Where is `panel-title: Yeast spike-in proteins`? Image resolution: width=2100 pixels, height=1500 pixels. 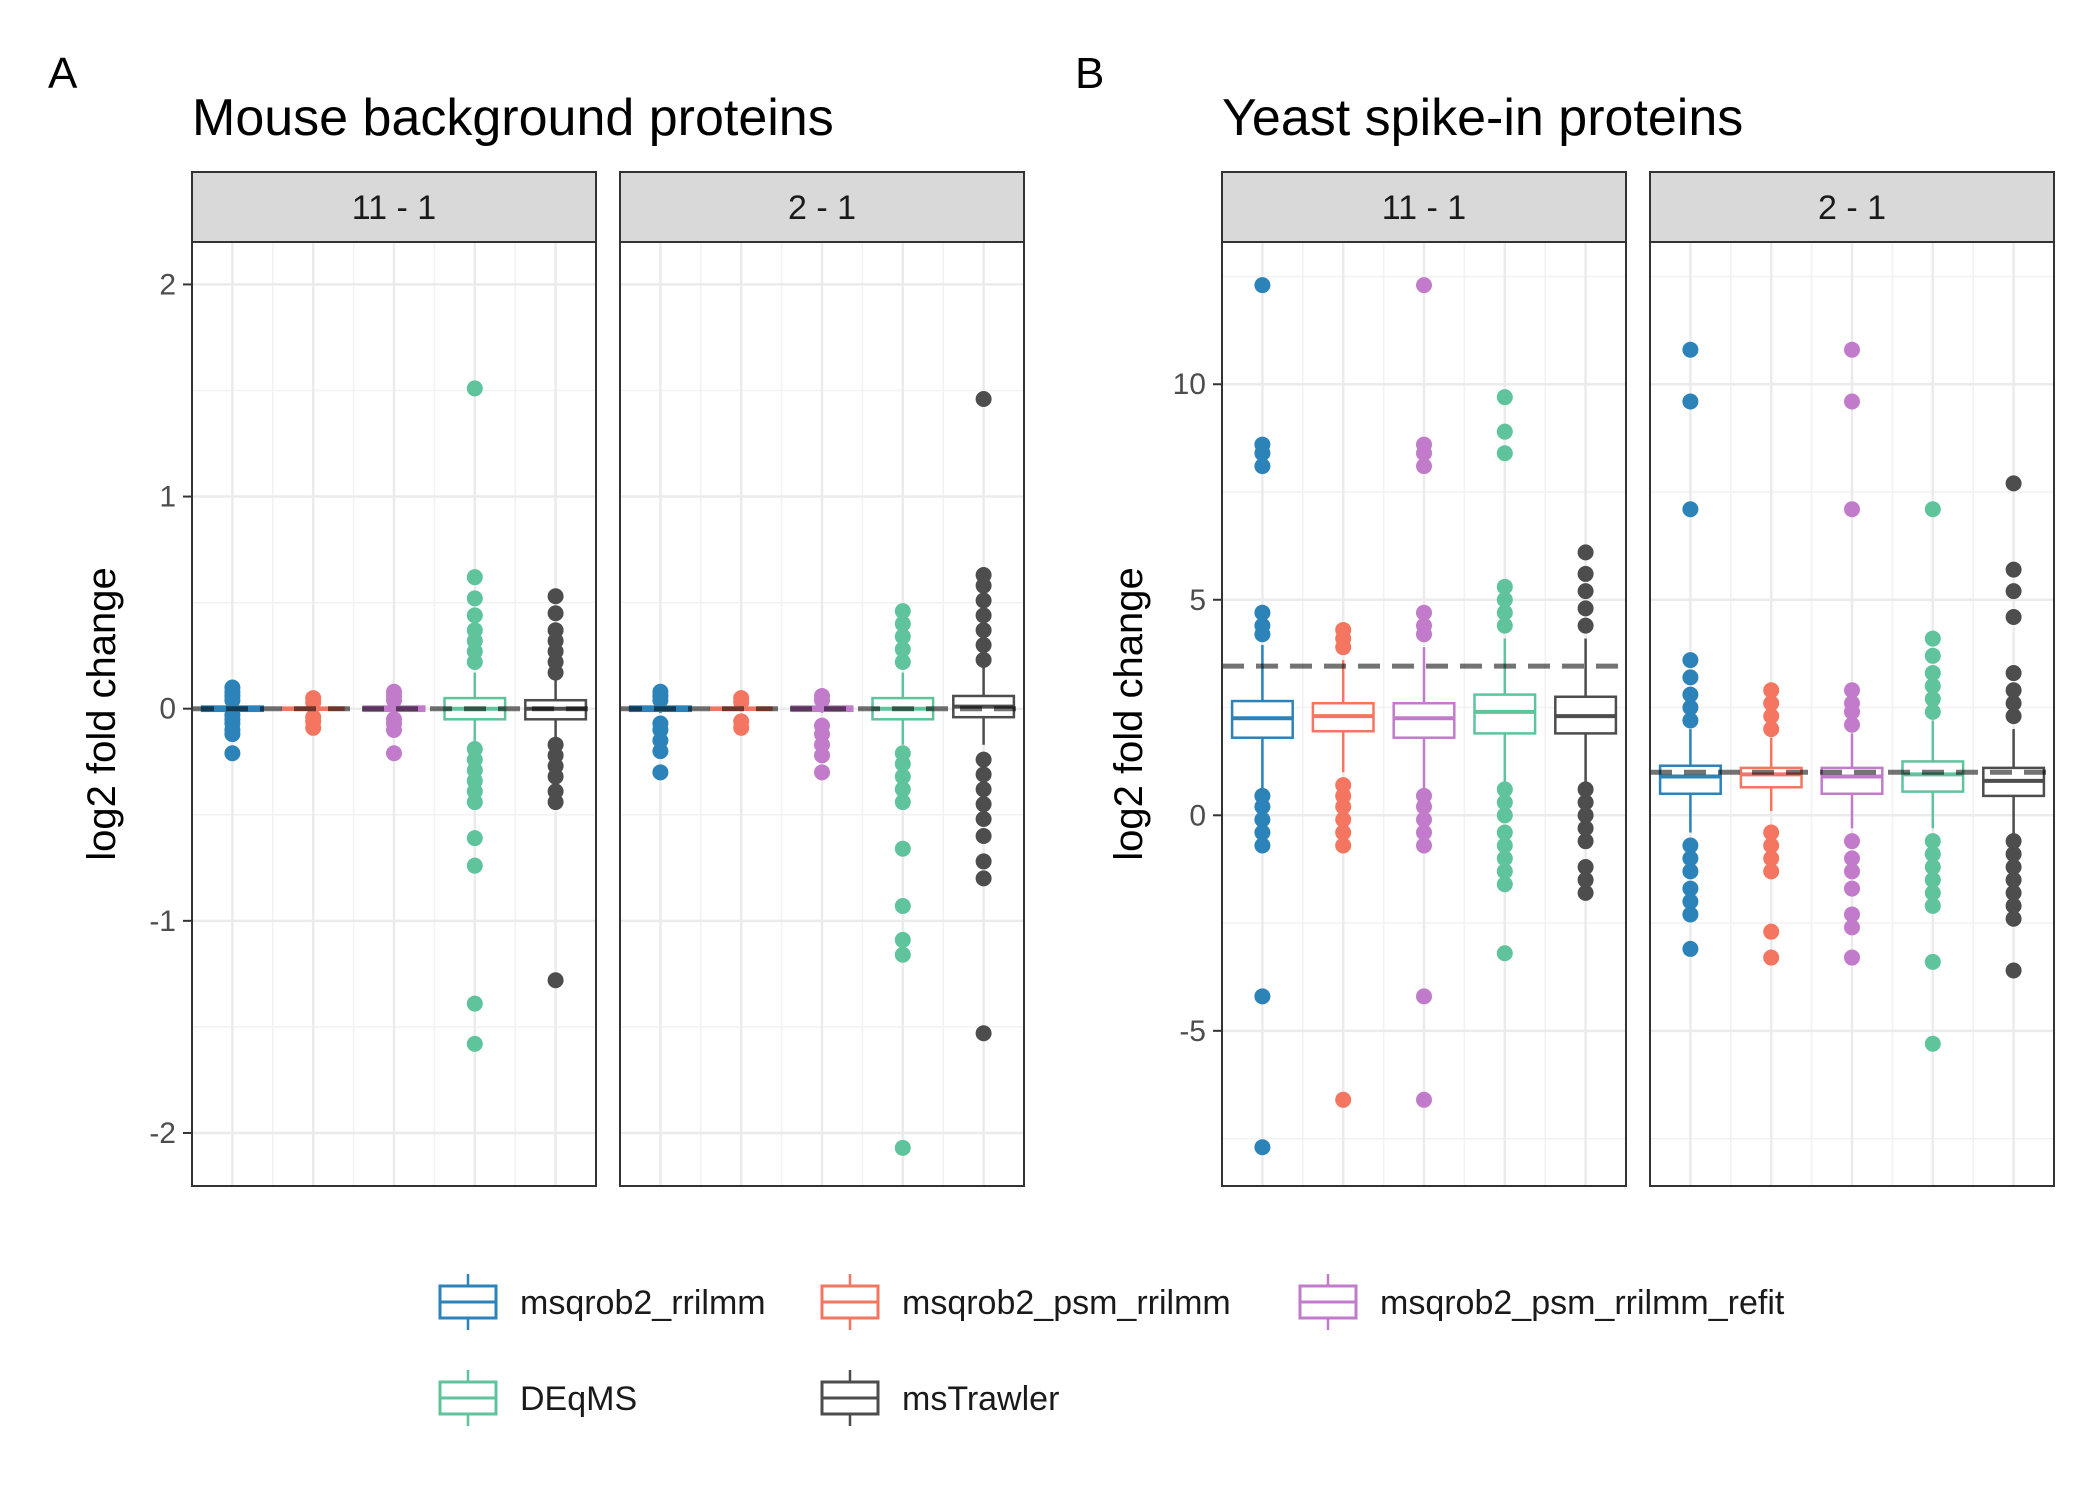 panel-title: Yeast spike-in proteins is located at coordinates (1482, 118).